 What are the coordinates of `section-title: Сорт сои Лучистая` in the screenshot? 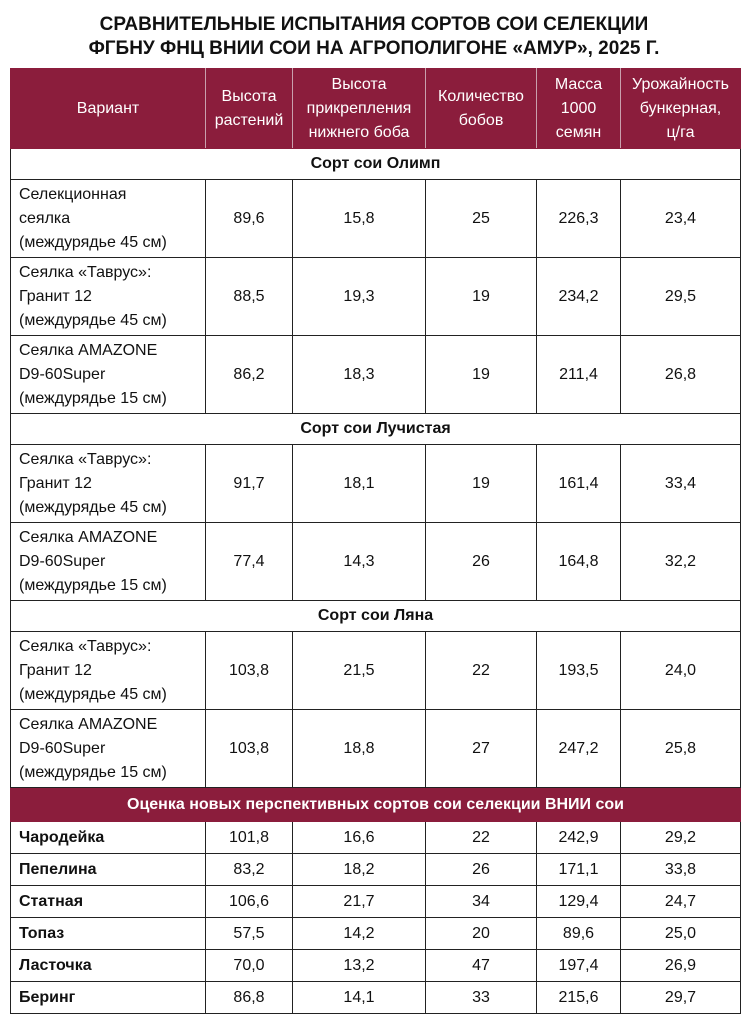 It's located at (375, 429).